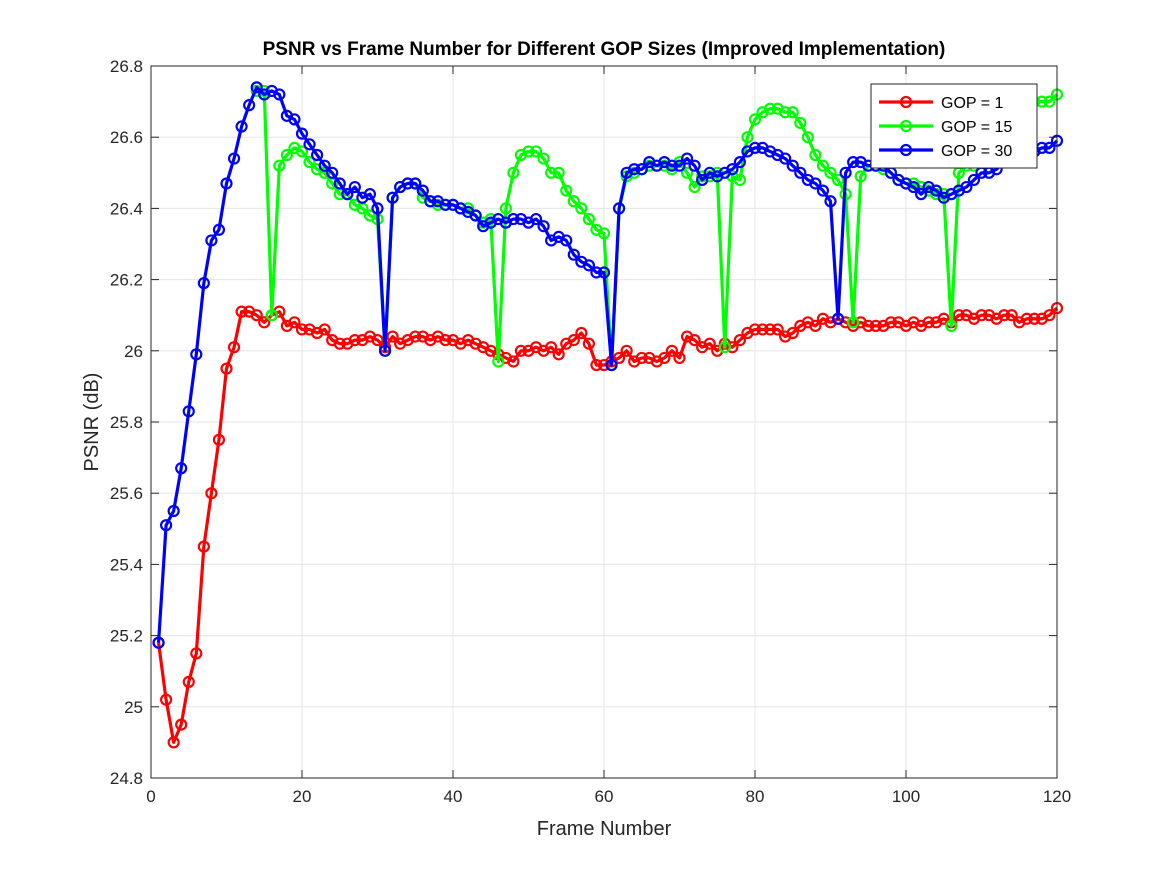  What do you see at coordinates (906, 102) in the screenshot?
I see `legend-marker` at bounding box center [906, 102].